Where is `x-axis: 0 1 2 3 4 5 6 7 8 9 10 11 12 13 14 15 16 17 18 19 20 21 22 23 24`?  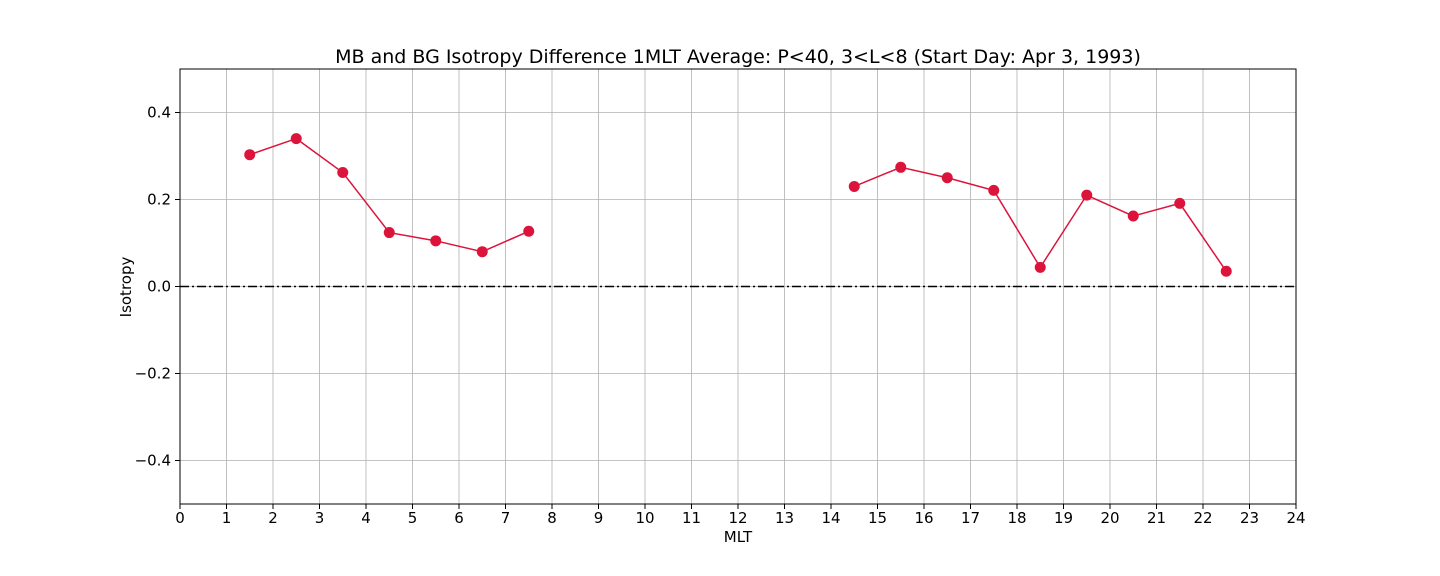 x-axis: 0 1 2 3 4 5 6 7 8 9 10 11 12 13 14 15 16 17 18 19 20 21 22 23 24 is located at coordinates (740, 515).